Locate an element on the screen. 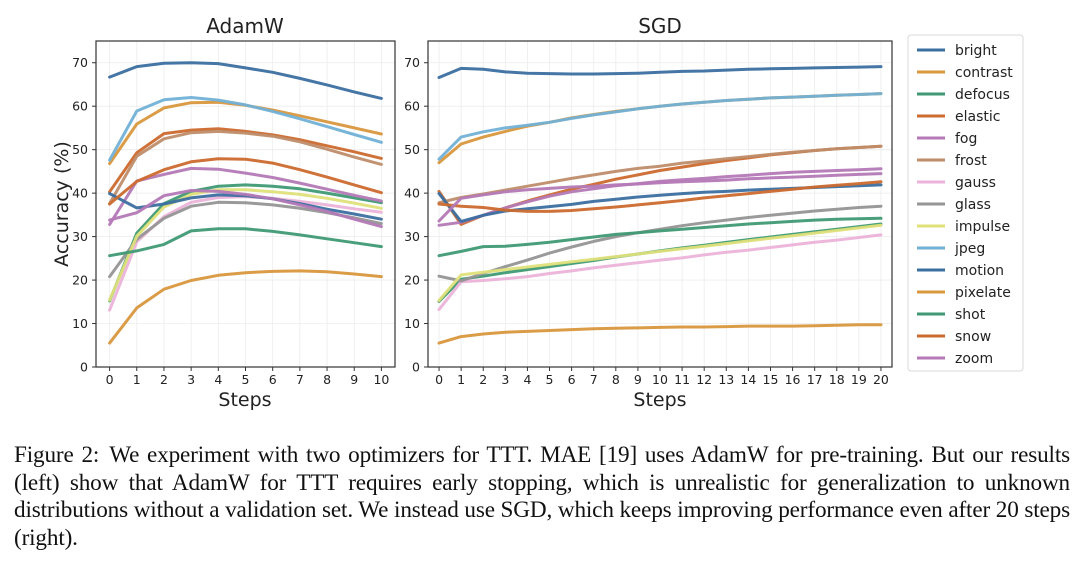 The width and height of the screenshot is (1080, 574). legend-label-fog: fog is located at coordinates (966, 139).